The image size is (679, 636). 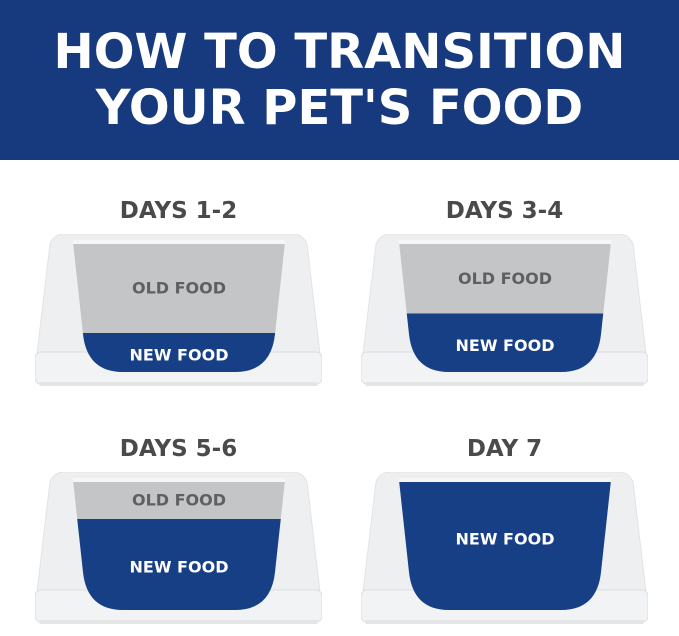 I want to click on bowl: NEW FOOD, so click(x=504, y=548).